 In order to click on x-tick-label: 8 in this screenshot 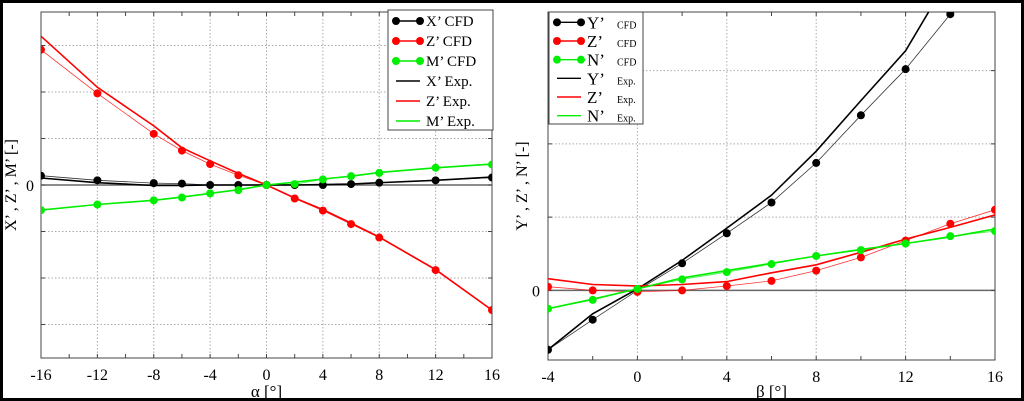, I will do `click(379, 375)`.